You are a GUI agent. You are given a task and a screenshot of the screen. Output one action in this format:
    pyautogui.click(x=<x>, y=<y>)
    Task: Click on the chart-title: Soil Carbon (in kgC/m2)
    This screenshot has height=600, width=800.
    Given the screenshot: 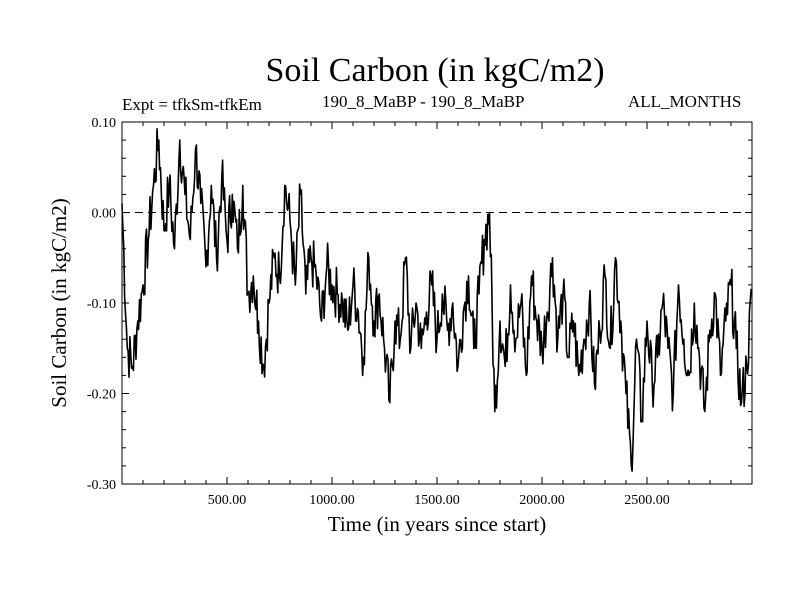 What is the action you would take?
    pyautogui.click(x=435, y=70)
    